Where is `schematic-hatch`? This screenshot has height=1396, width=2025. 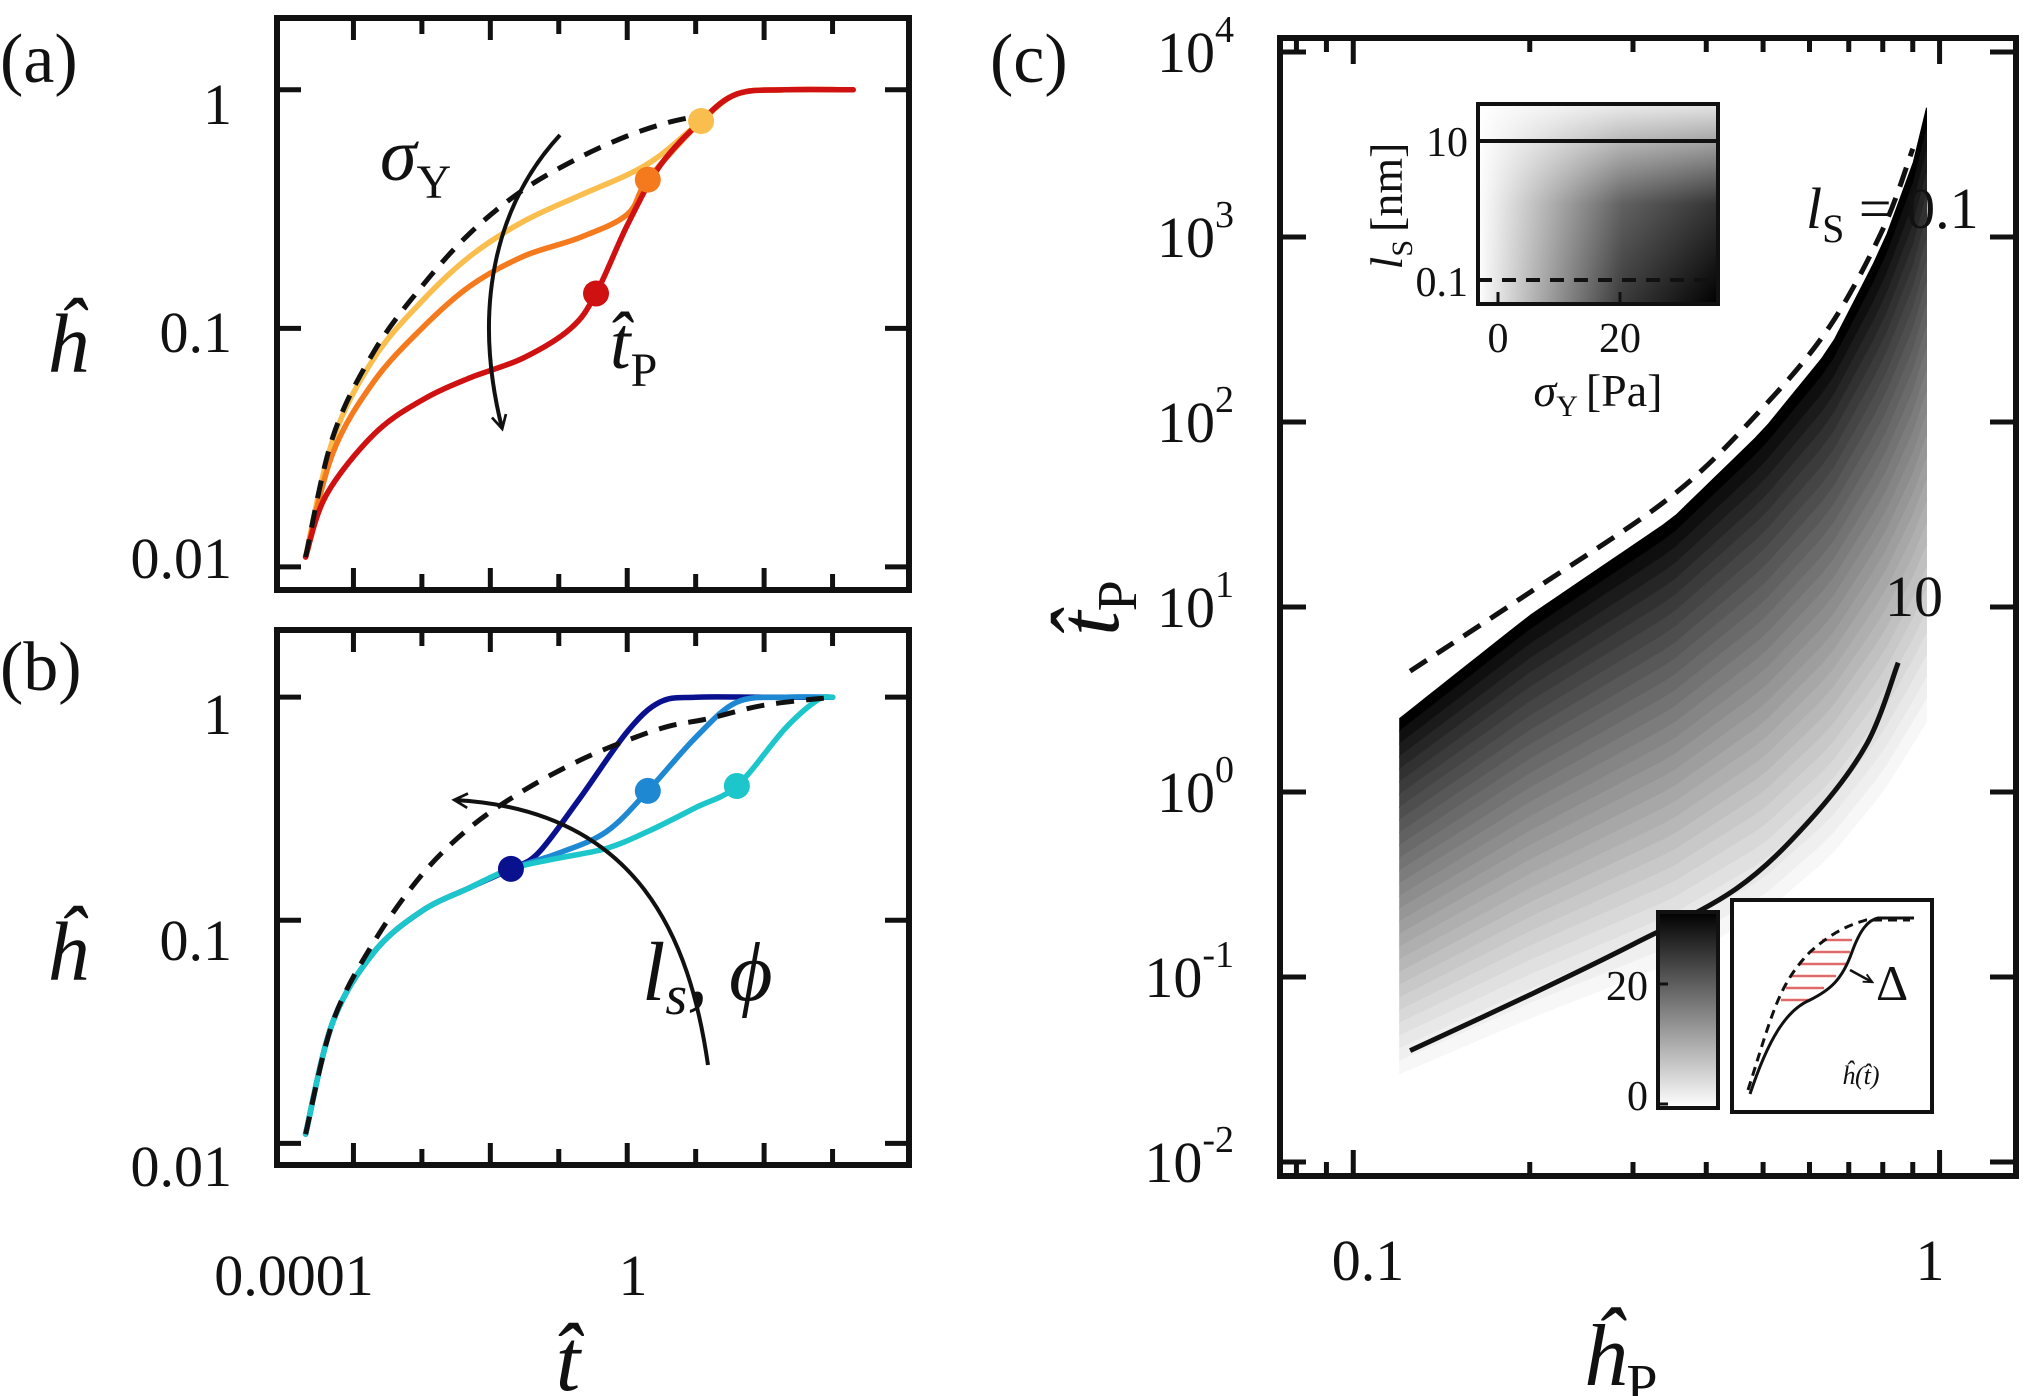 schematic-hatch is located at coordinates (1816, 970).